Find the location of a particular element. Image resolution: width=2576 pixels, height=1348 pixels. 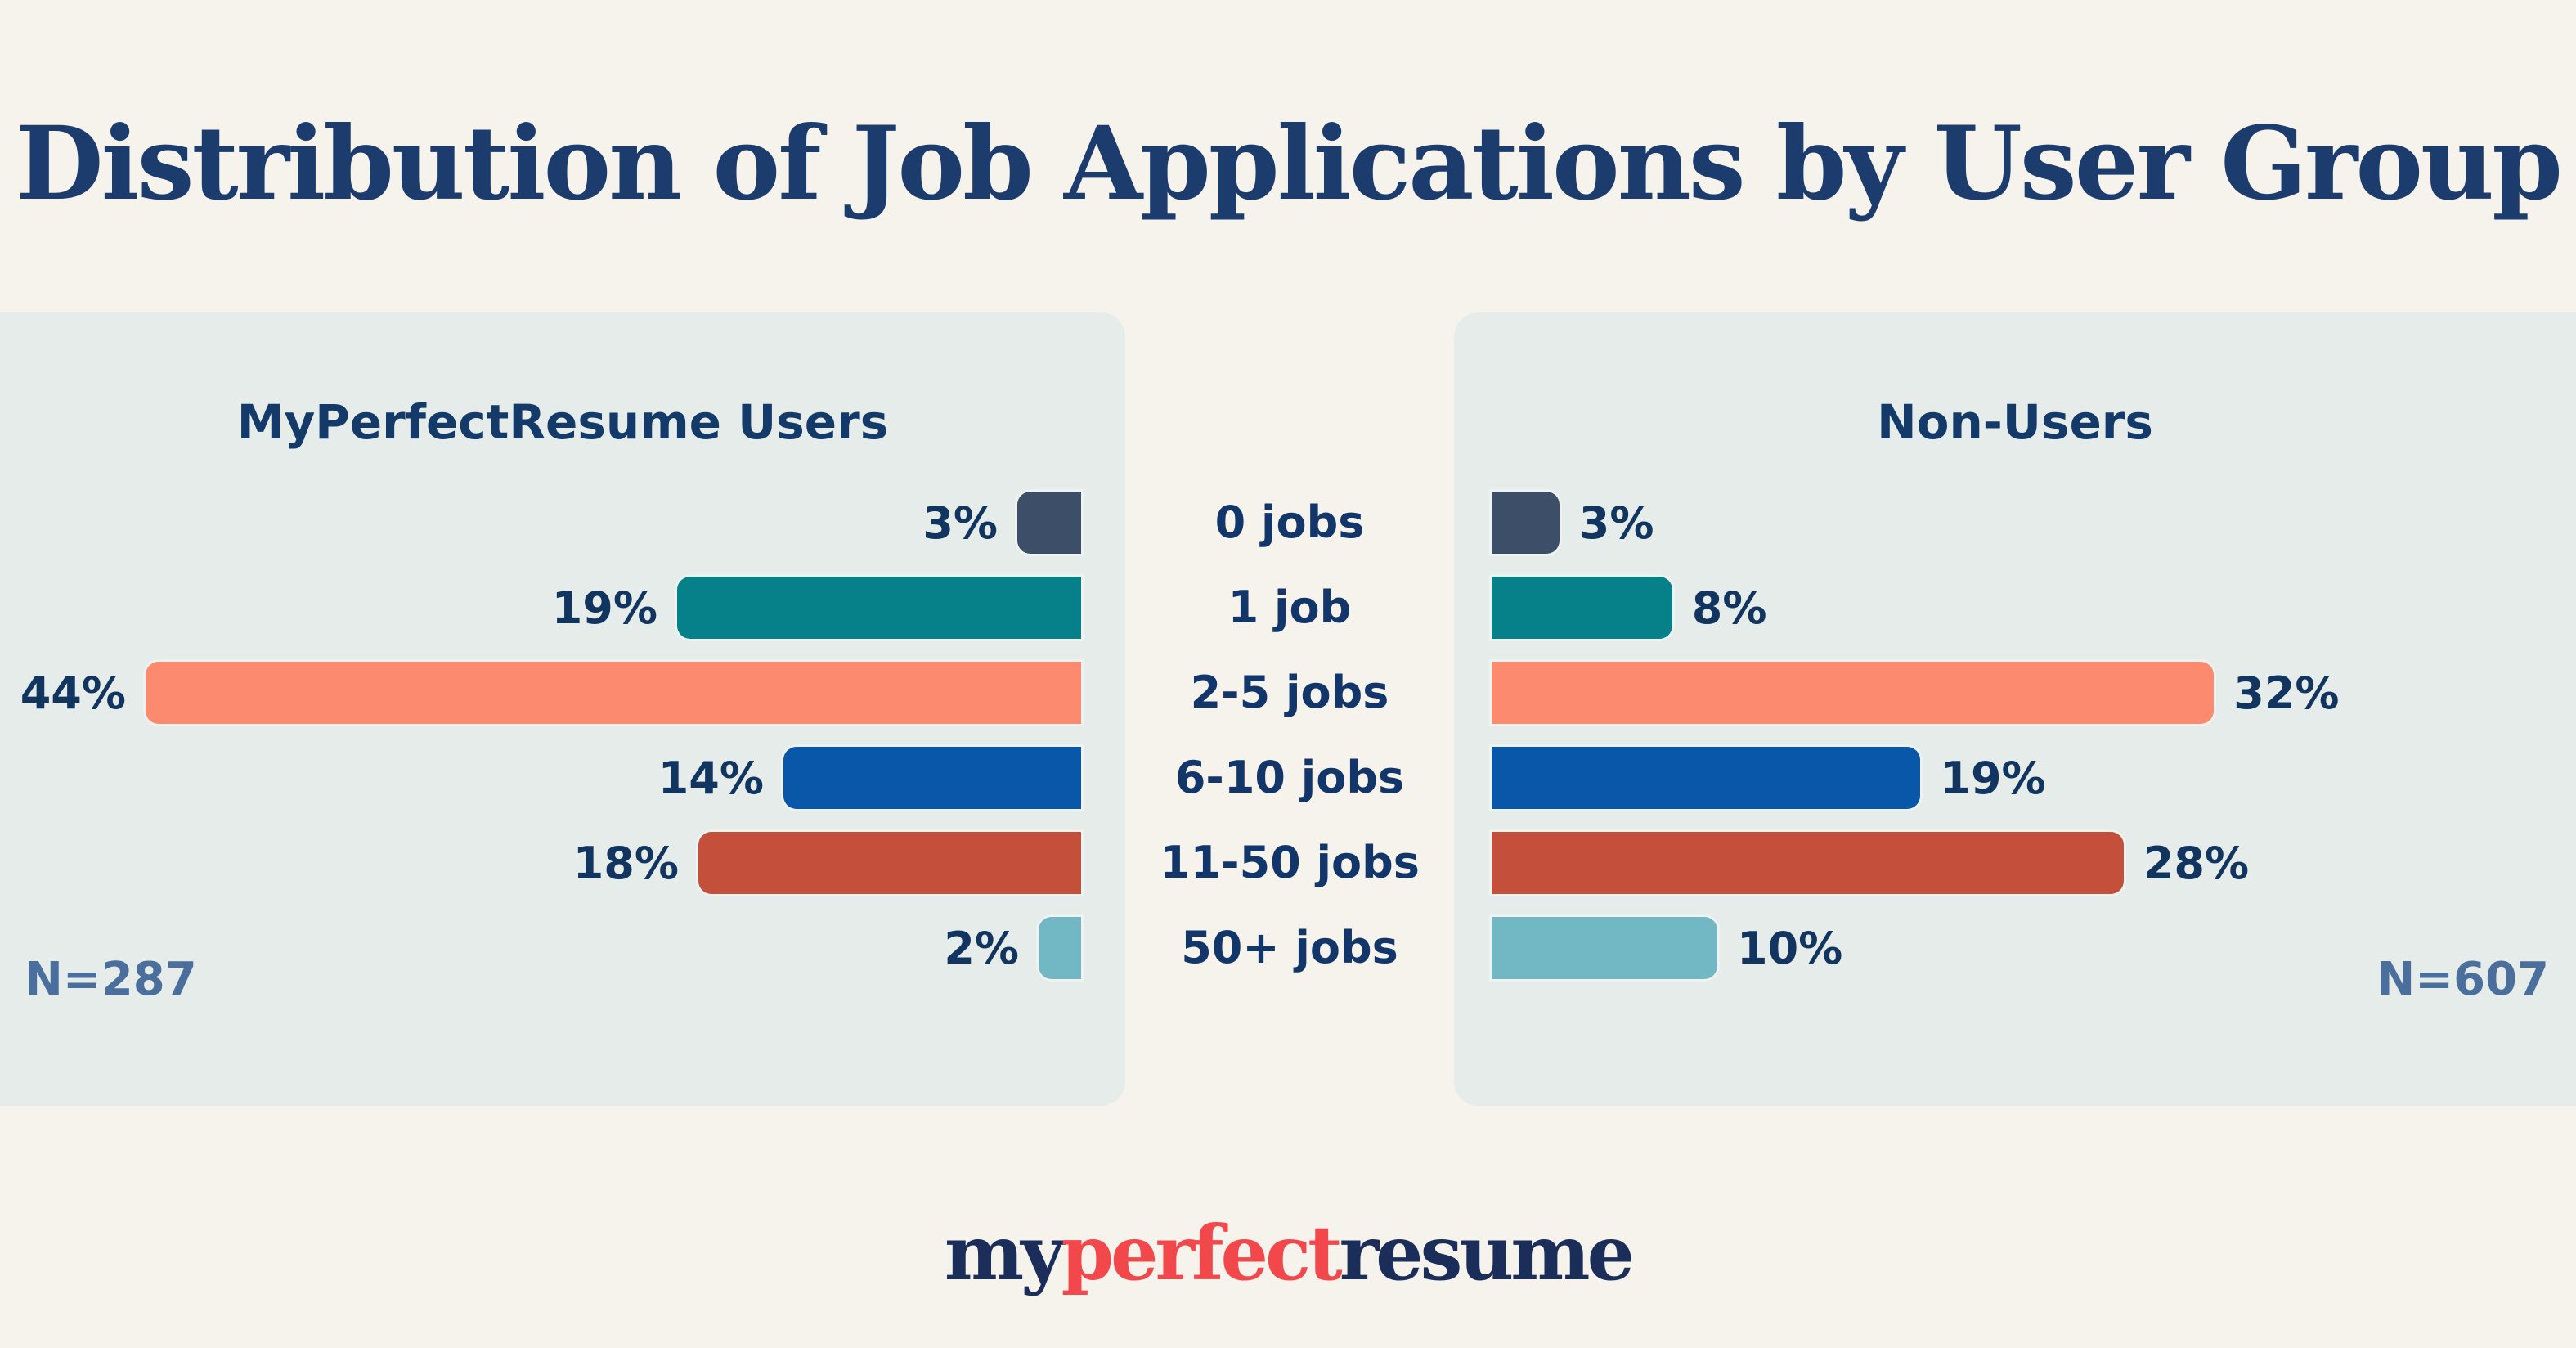

users-bar-row: 2% is located at coordinates (562, 948).